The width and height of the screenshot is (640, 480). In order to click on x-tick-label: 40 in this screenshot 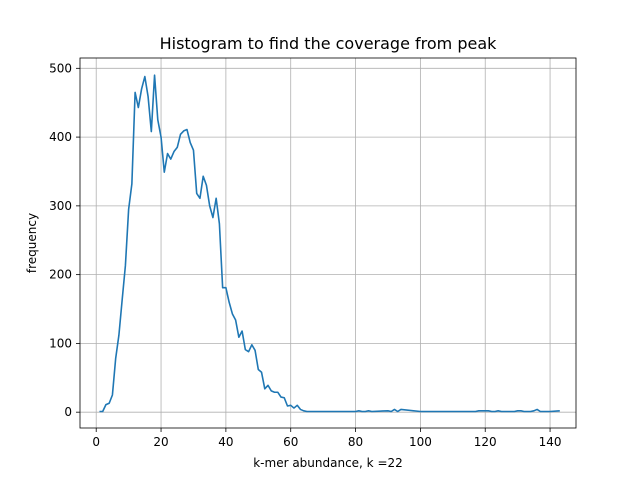, I will do `click(225, 442)`.